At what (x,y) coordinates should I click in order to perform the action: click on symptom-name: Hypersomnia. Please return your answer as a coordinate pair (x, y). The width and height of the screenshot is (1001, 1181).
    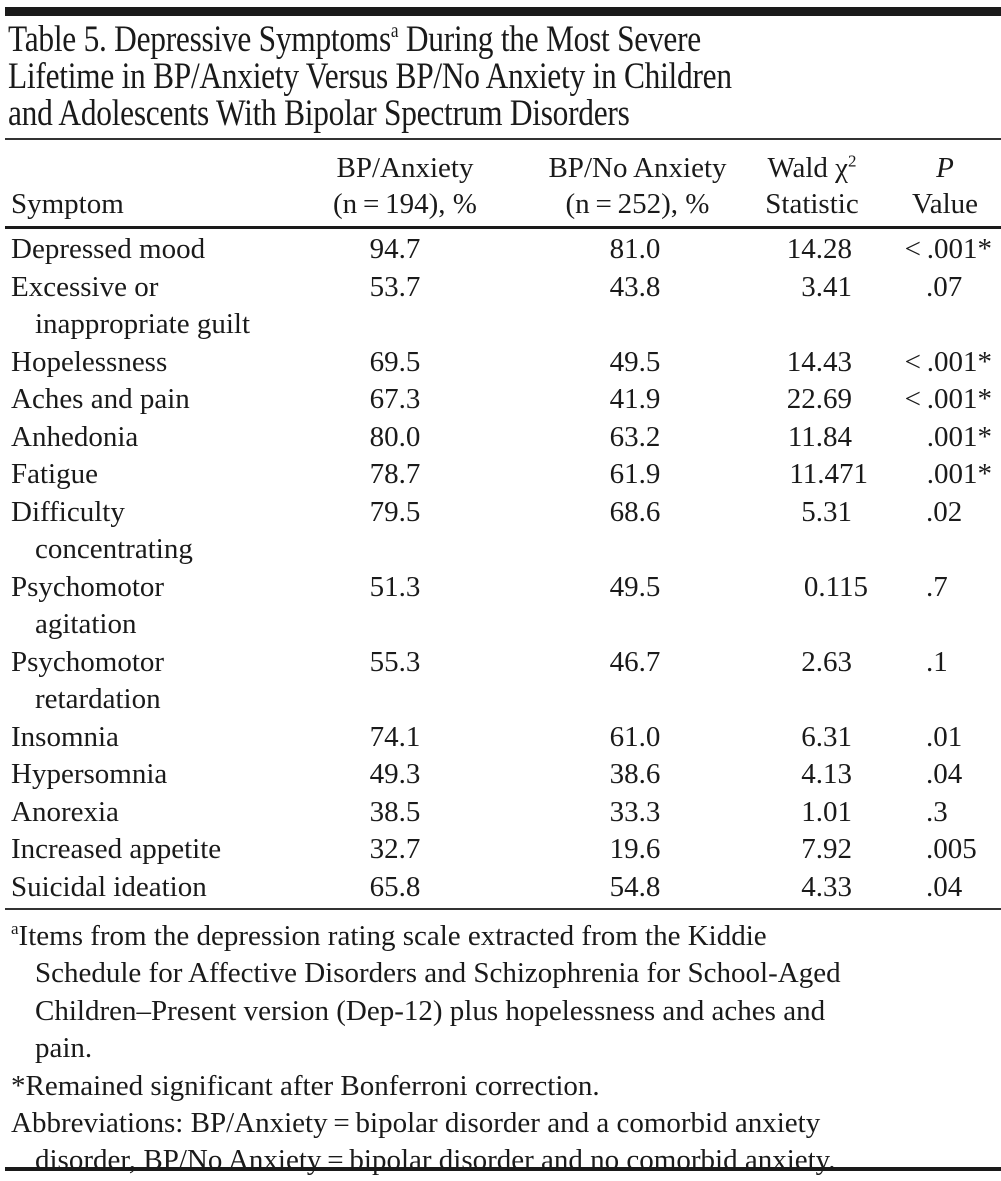
    Looking at the image, I should click on (89, 774).